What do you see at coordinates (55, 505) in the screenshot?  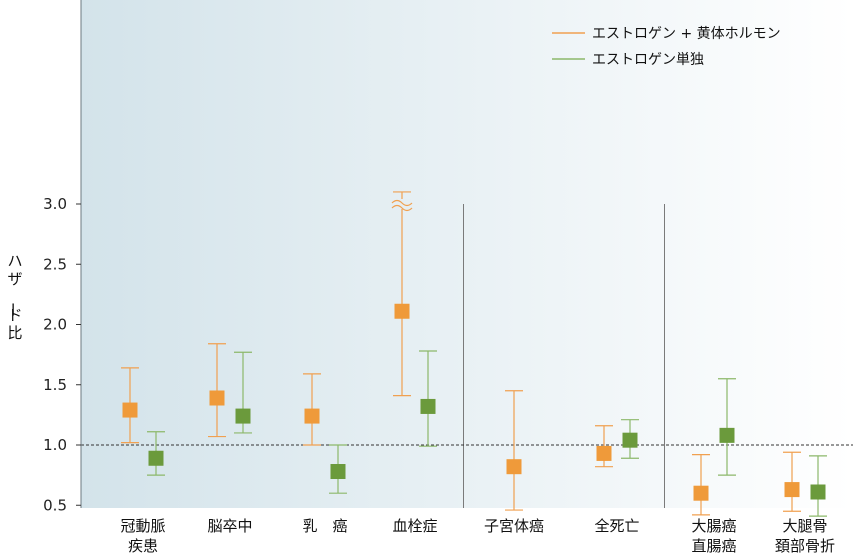 I see `y-tick-label: 0.5` at bounding box center [55, 505].